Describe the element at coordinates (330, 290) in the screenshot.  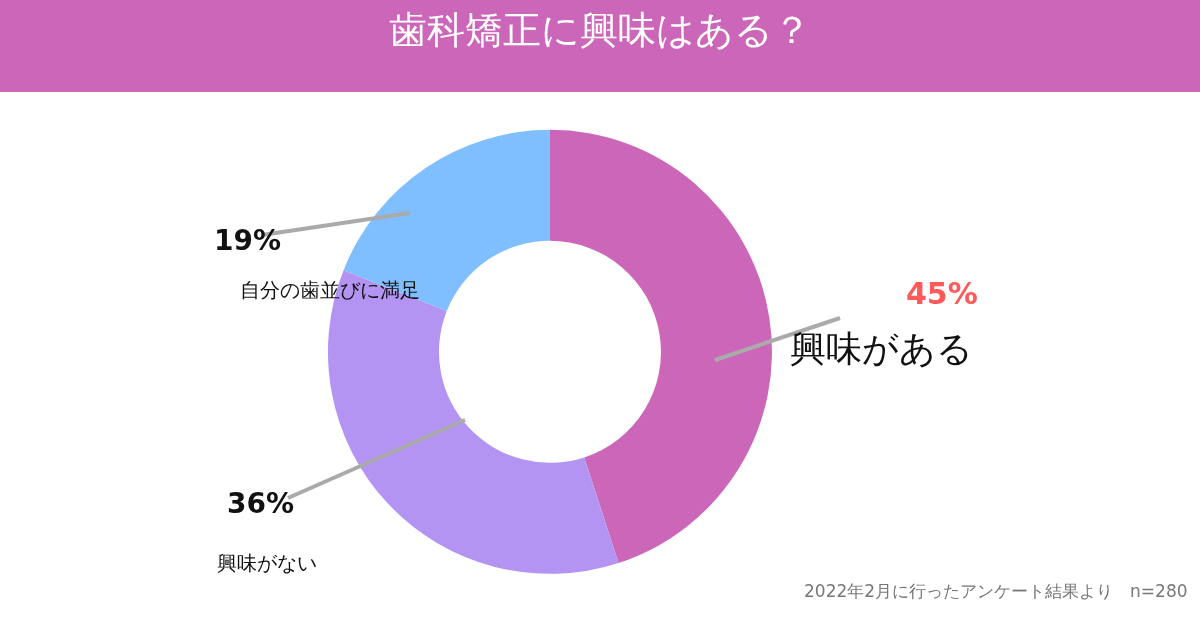
I see `slice-label: 自分の歯並びに満足` at that location.